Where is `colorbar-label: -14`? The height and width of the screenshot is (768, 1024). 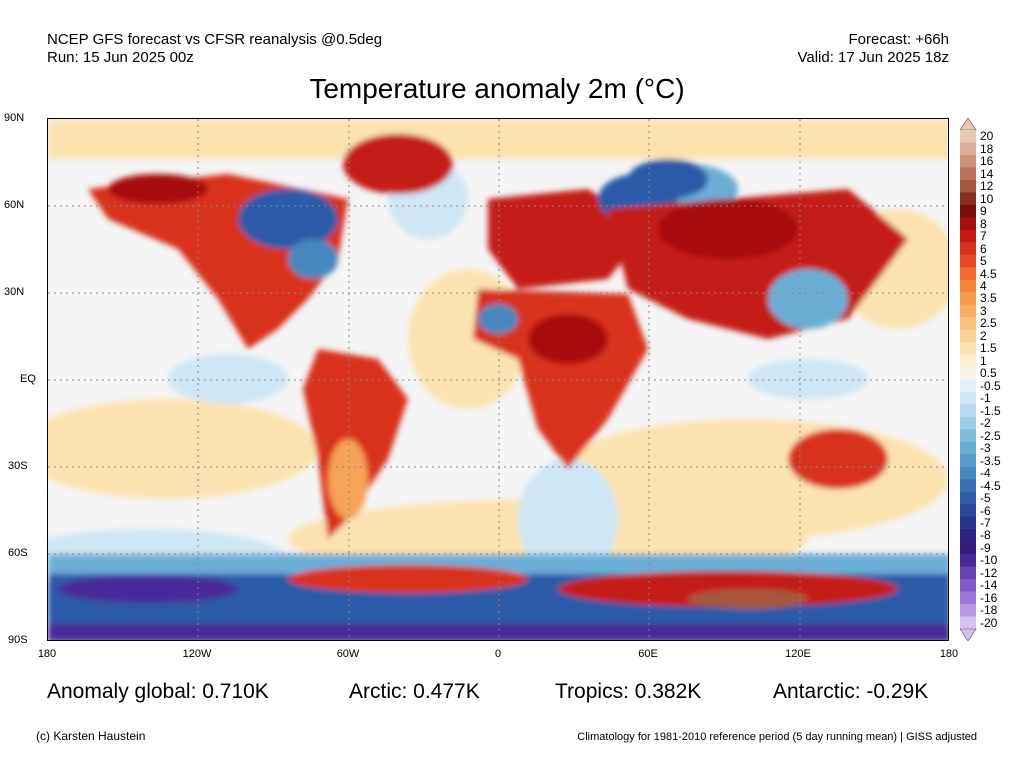 colorbar-label: -14 is located at coordinates (989, 585).